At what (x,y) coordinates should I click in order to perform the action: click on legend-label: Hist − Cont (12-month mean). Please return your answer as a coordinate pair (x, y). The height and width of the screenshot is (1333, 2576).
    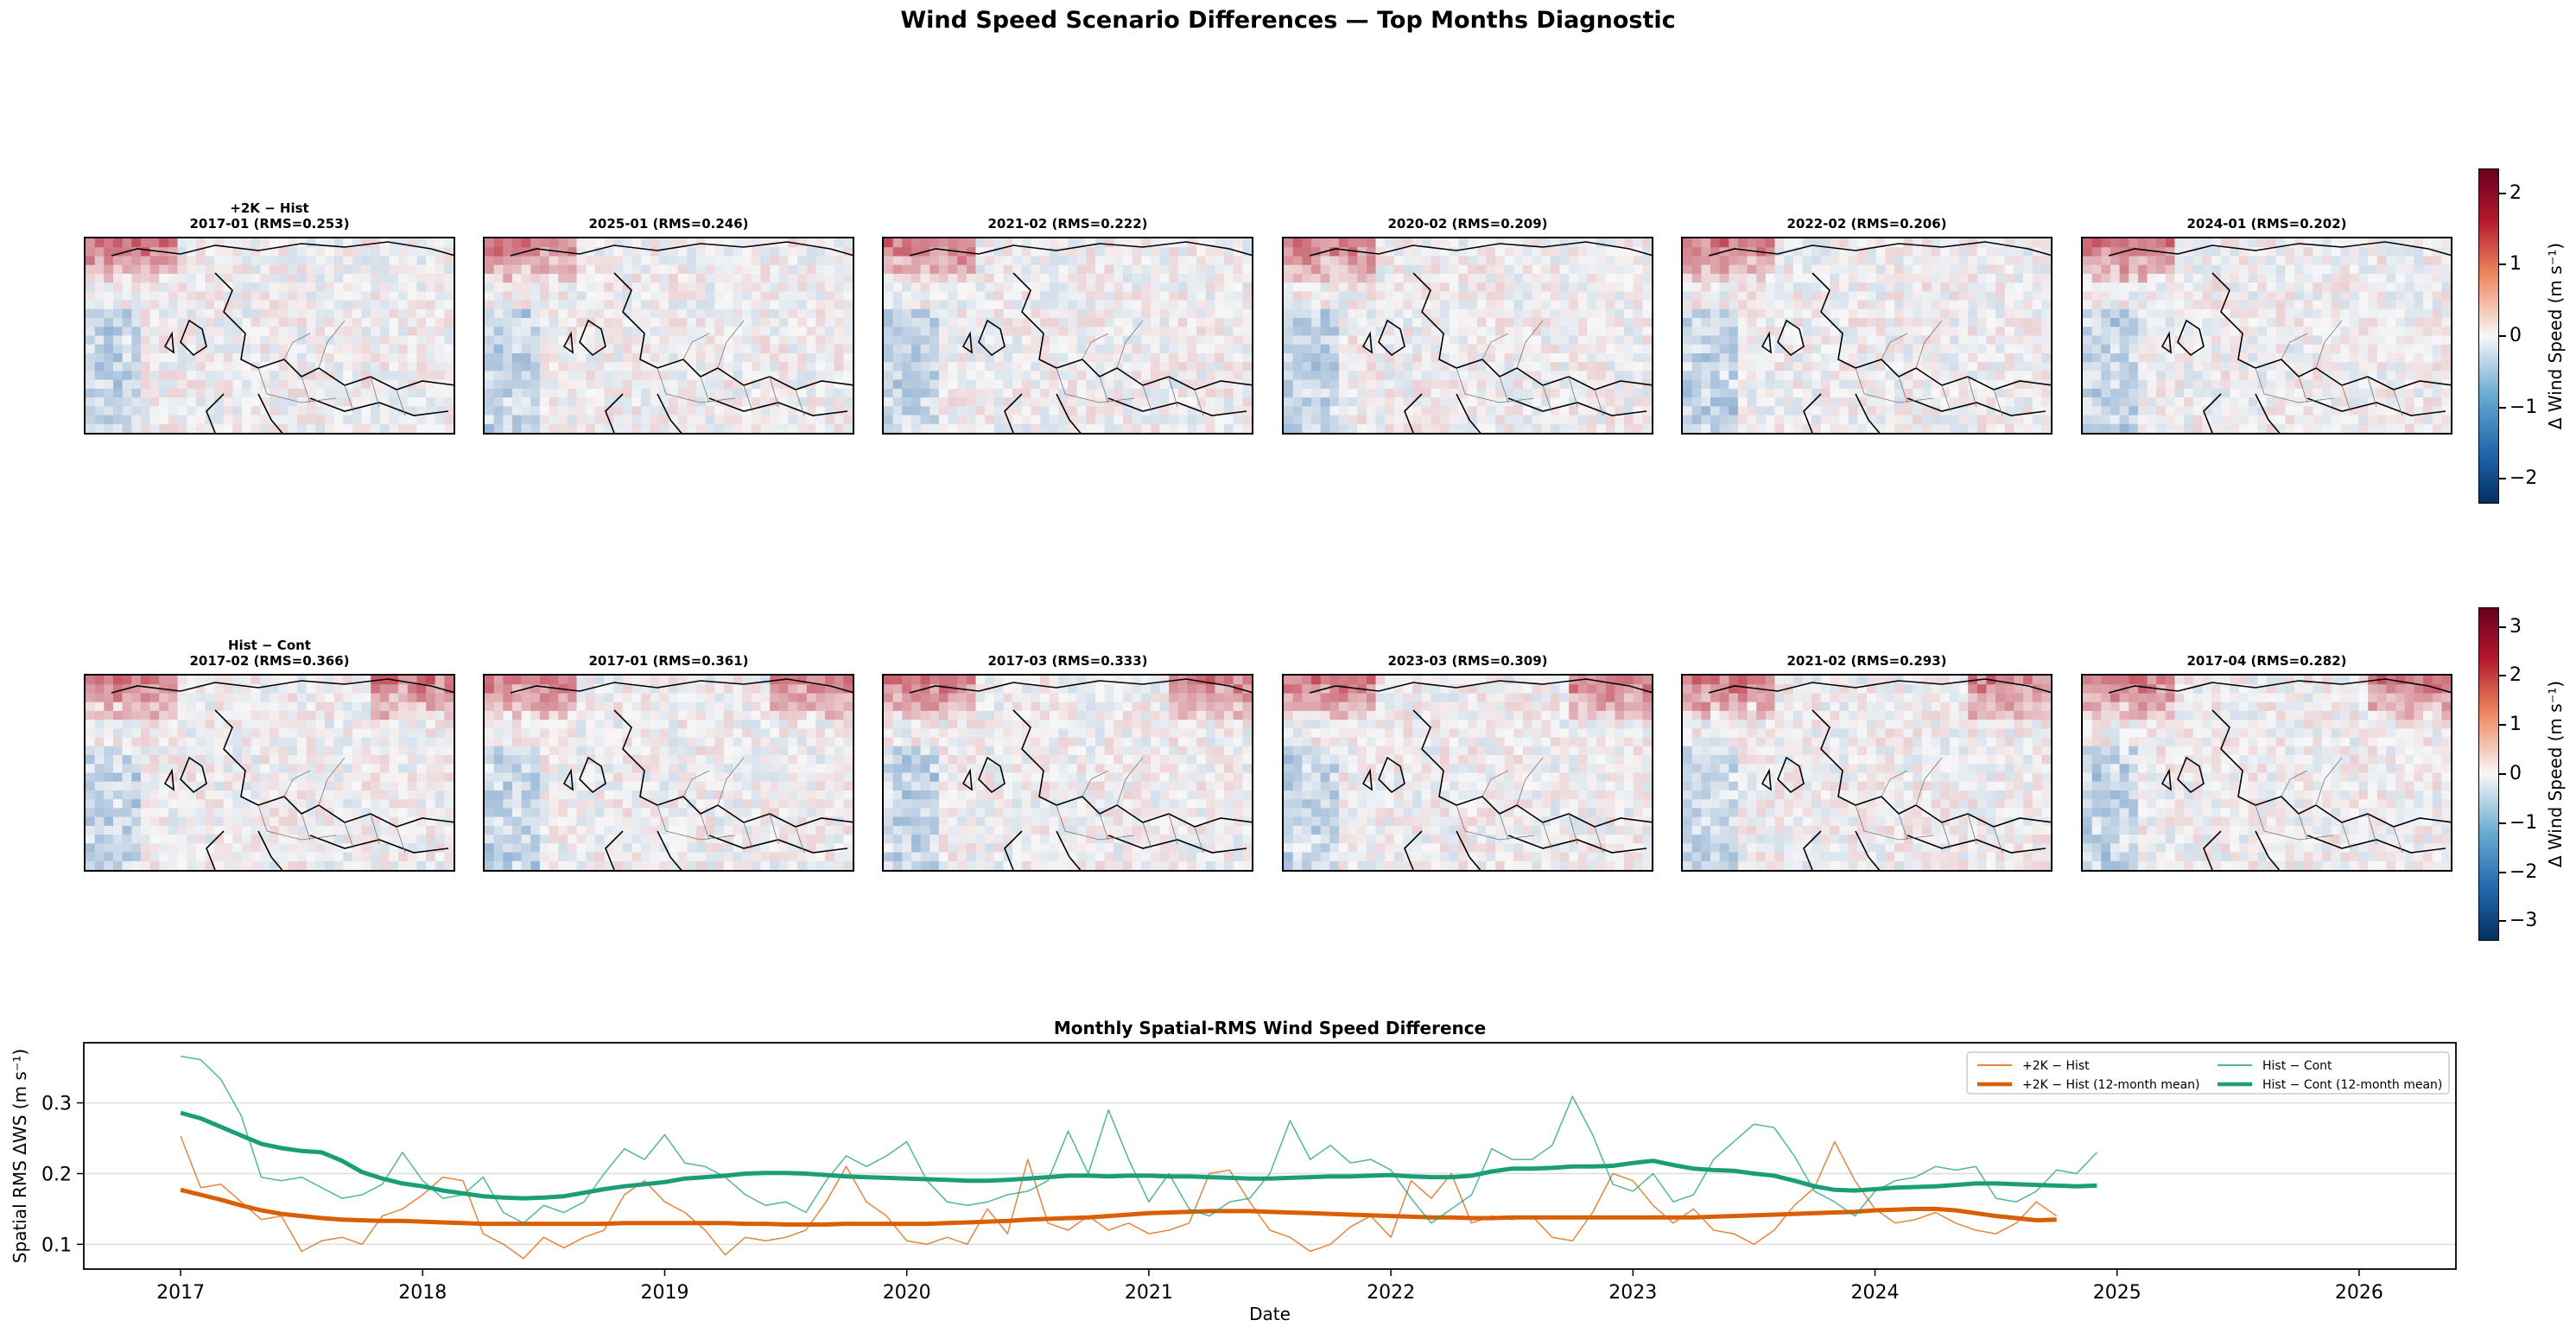
    Looking at the image, I should click on (2352, 1085).